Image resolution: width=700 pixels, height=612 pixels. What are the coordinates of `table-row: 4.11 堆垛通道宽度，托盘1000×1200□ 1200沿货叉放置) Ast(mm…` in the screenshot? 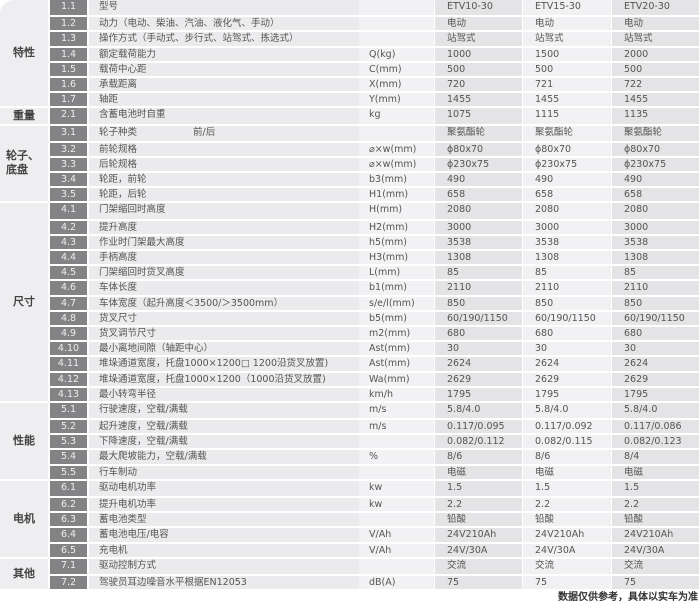 It's located at (375, 363).